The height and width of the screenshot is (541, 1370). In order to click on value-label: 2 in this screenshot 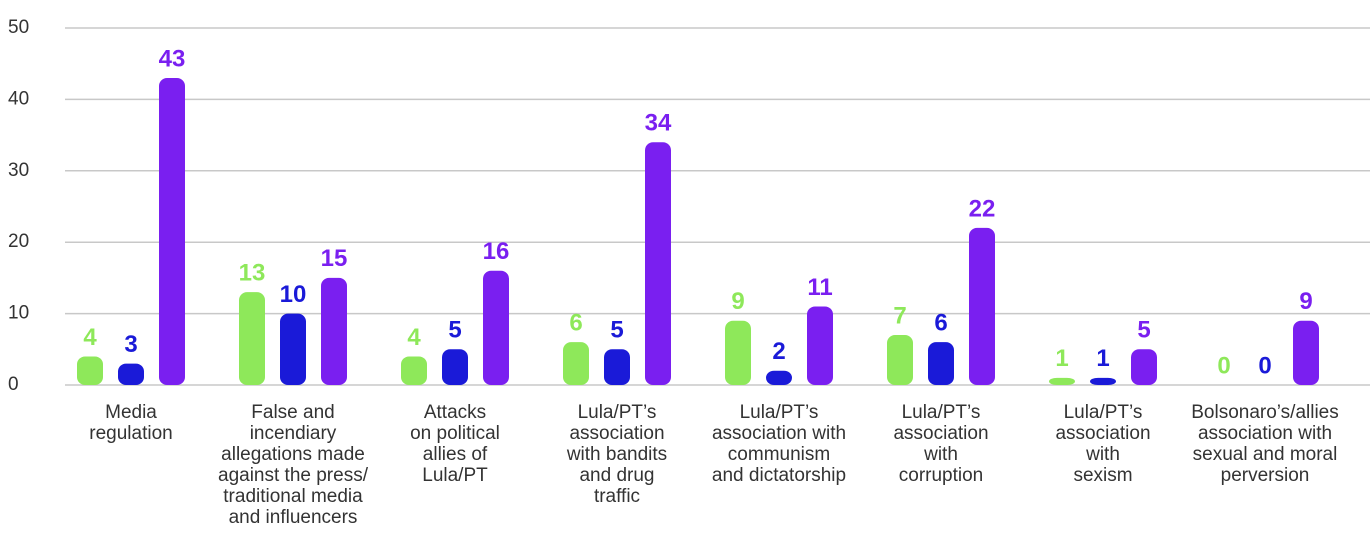, I will do `click(778, 351)`.